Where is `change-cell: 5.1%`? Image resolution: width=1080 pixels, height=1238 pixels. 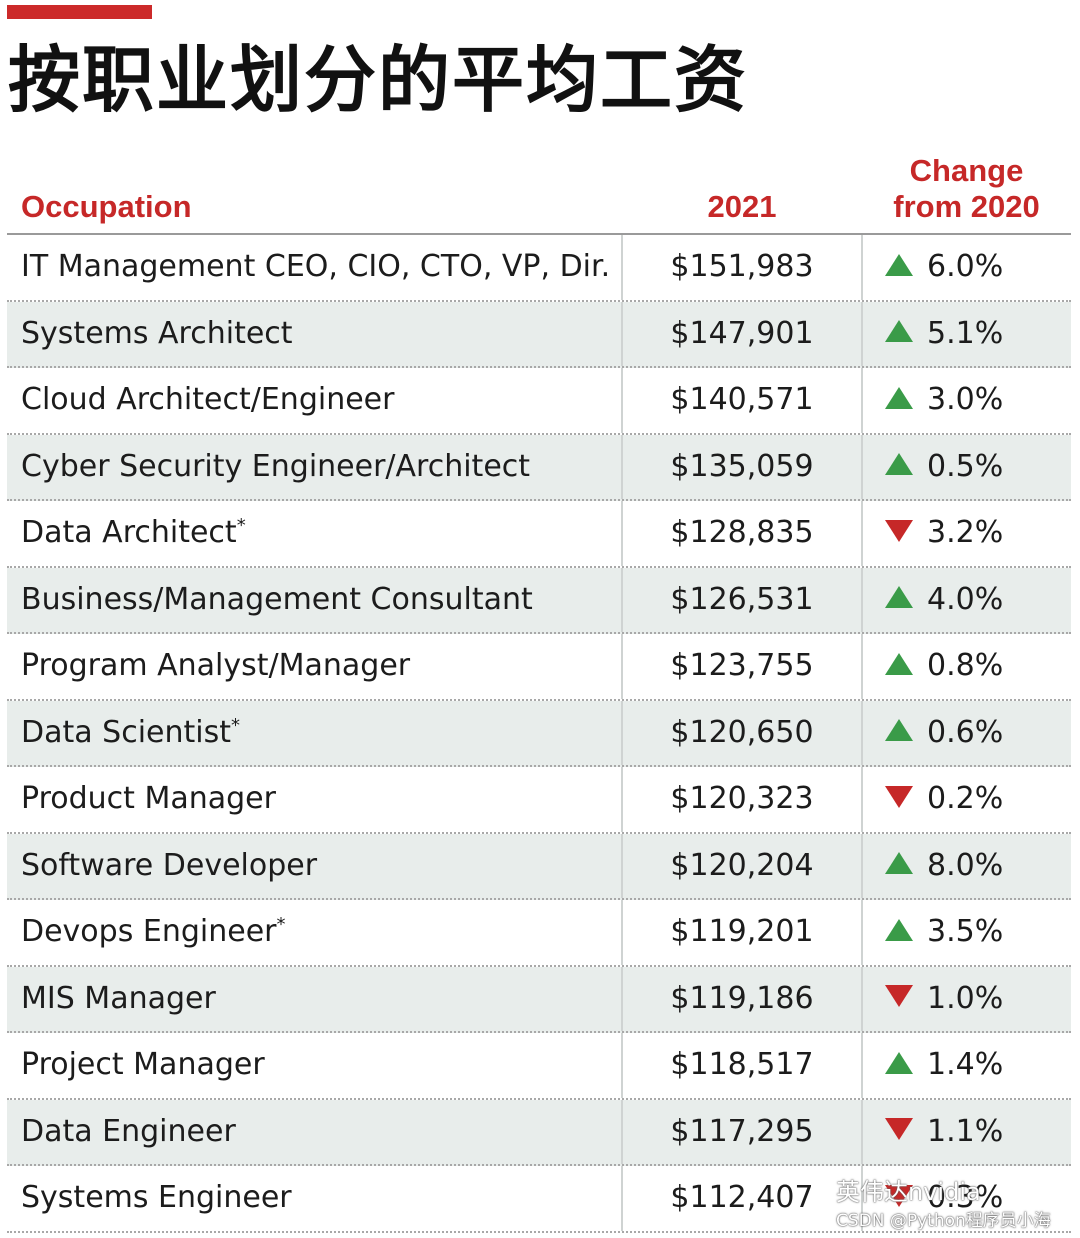 change-cell: 5.1% is located at coordinates (944, 334).